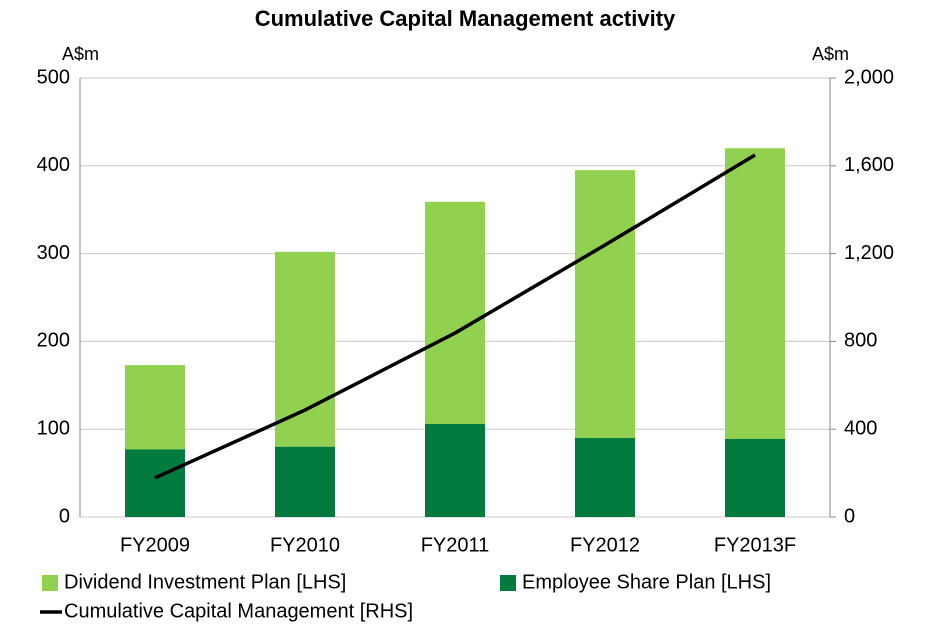 The image size is (926, 634). Describe the element at coordinates (305, 545) in the screenshot. I see `x-tick-label: FY2010` at that location.